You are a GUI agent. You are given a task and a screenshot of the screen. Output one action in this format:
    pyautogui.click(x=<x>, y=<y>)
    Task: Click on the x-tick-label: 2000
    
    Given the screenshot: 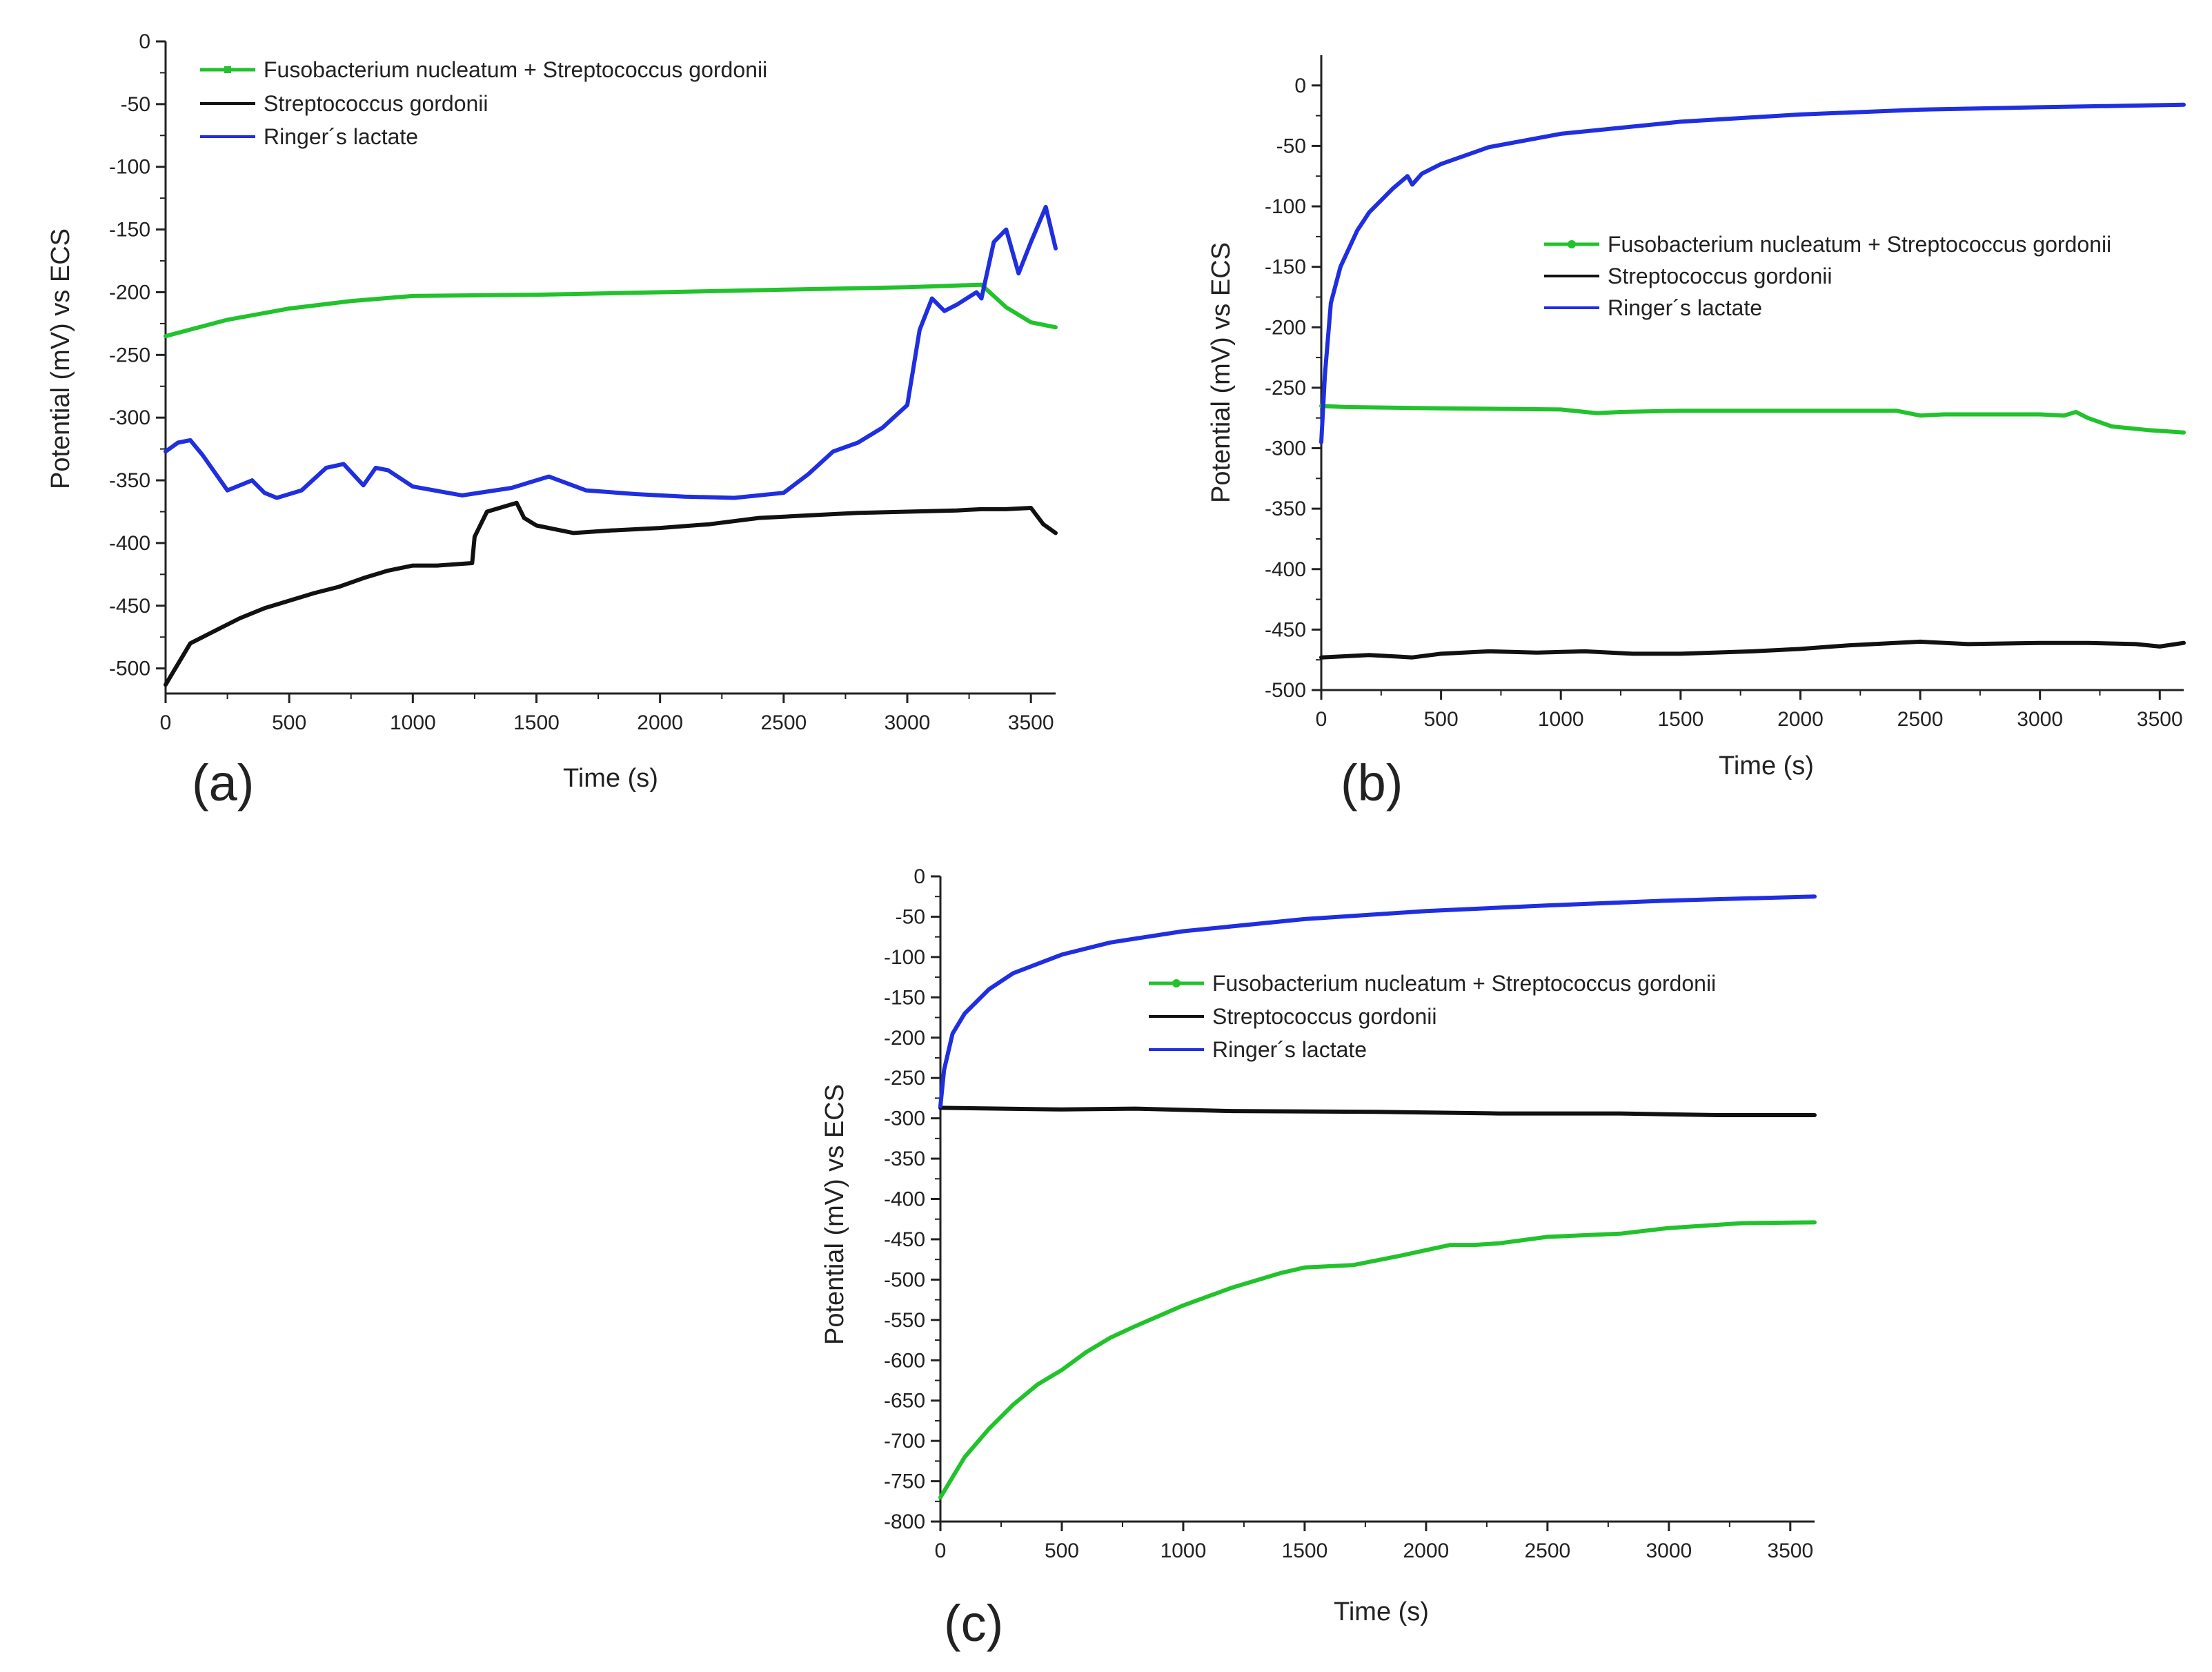 What is the action you would take?
    pyautogui.click(x=660, y=722)
    